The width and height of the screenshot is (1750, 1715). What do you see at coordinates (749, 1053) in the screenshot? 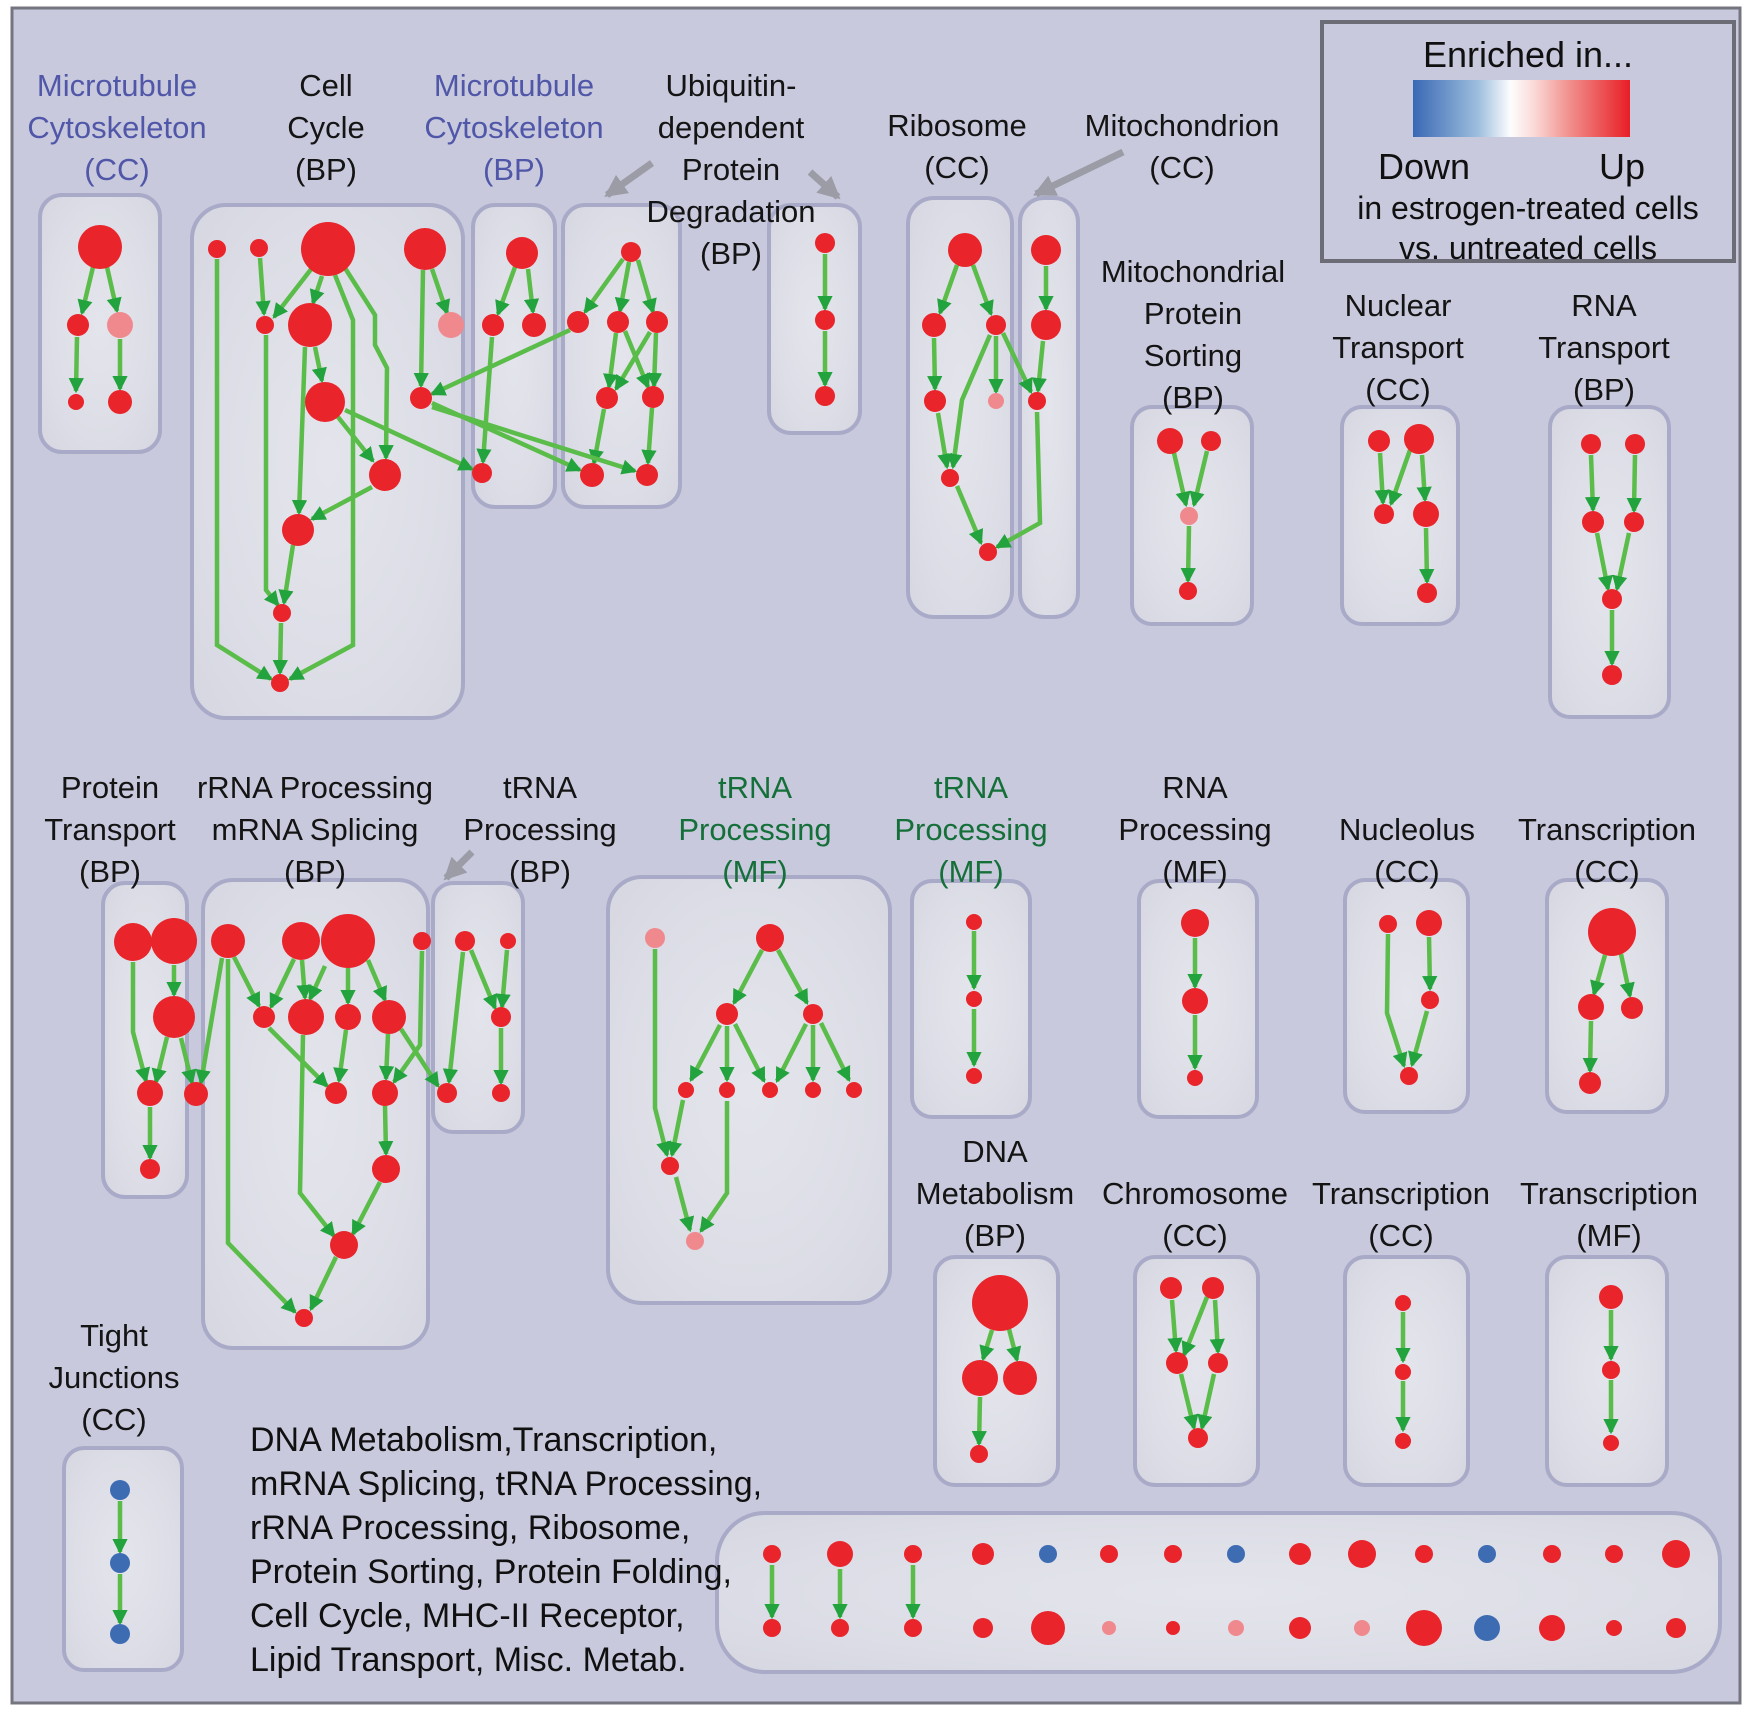
I see `edge-trna-mf-big` at bounding box center [749, 1053].